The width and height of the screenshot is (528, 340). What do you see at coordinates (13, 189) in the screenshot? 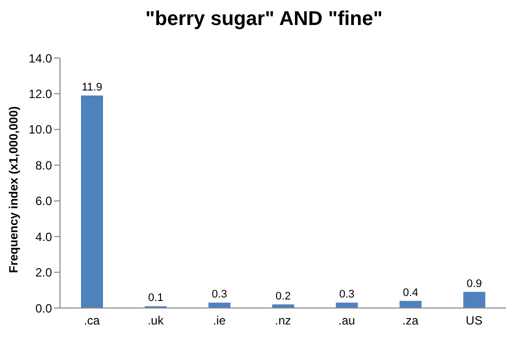
I see `y-axis-title: Frequency index (x1,000,000)` at bounding box center [13, 189].